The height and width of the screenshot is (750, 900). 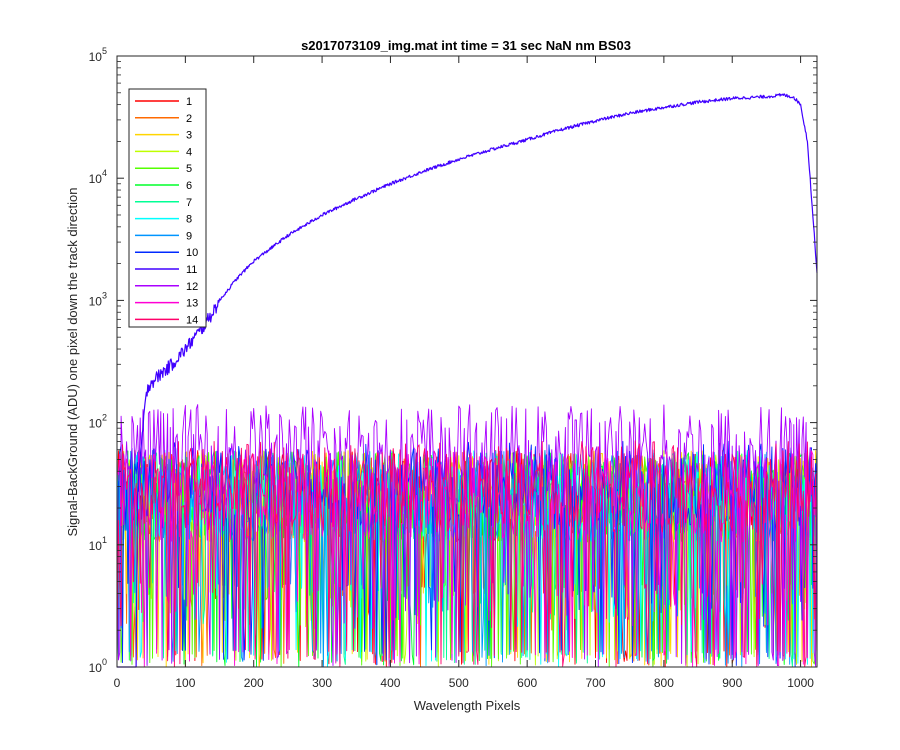 What do you see at coordinates (800, 683) in the screenshot?
I see `x-tick-label: 1000` at bounding box center [800, 683].